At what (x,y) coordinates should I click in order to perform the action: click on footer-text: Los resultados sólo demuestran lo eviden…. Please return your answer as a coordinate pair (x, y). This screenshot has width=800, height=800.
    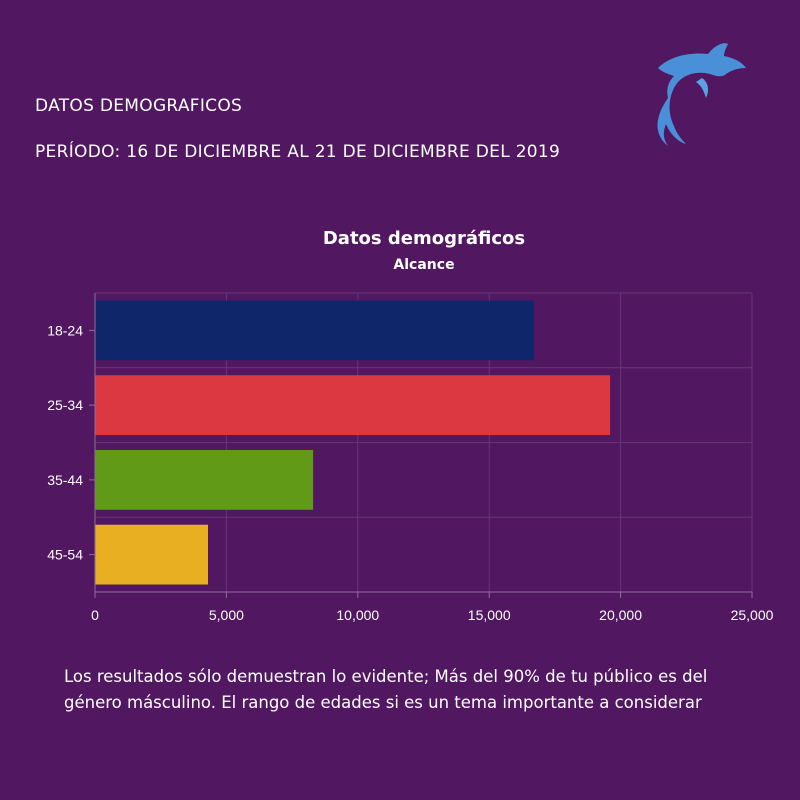
    Looking at the image, I should click on (386, 689).